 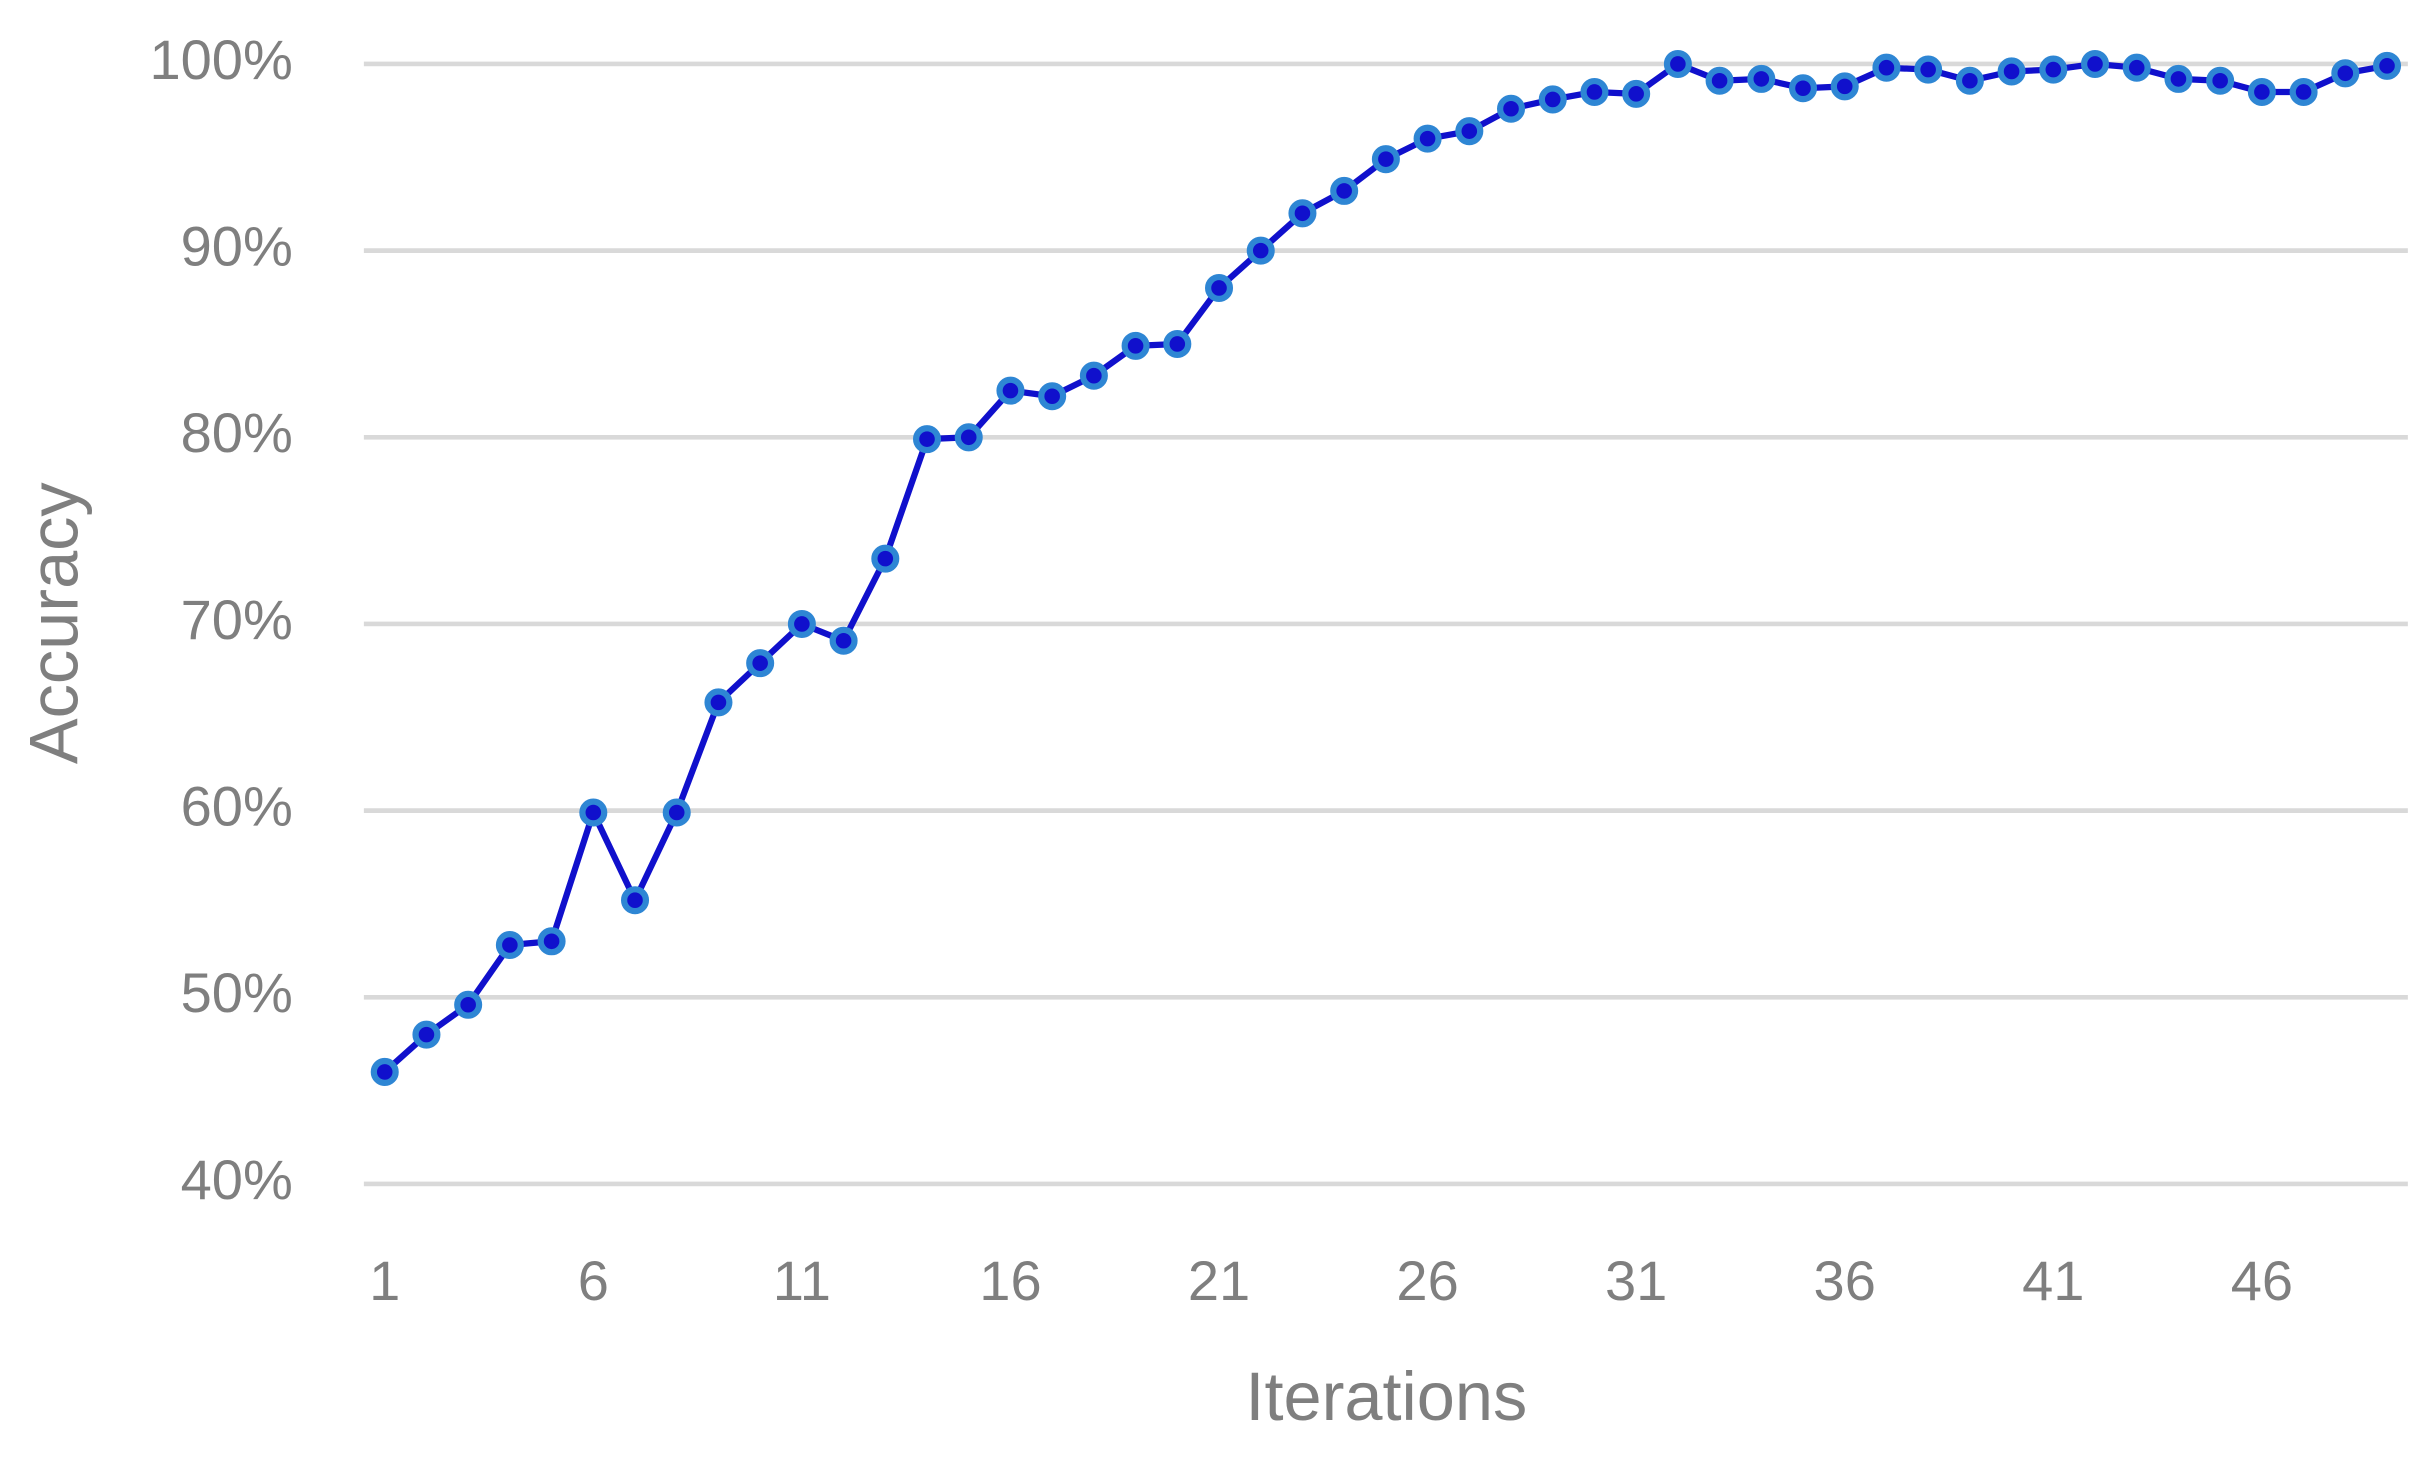 I want to click on x-tick-label: 21, so click(x=1219, y=1280).